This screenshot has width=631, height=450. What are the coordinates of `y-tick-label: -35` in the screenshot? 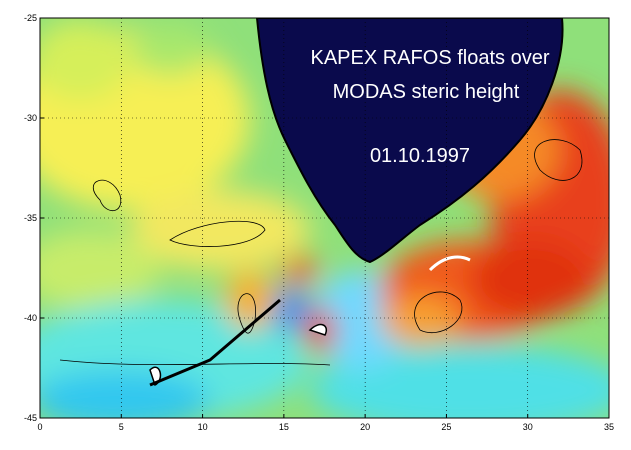 It's located at (30, 218).